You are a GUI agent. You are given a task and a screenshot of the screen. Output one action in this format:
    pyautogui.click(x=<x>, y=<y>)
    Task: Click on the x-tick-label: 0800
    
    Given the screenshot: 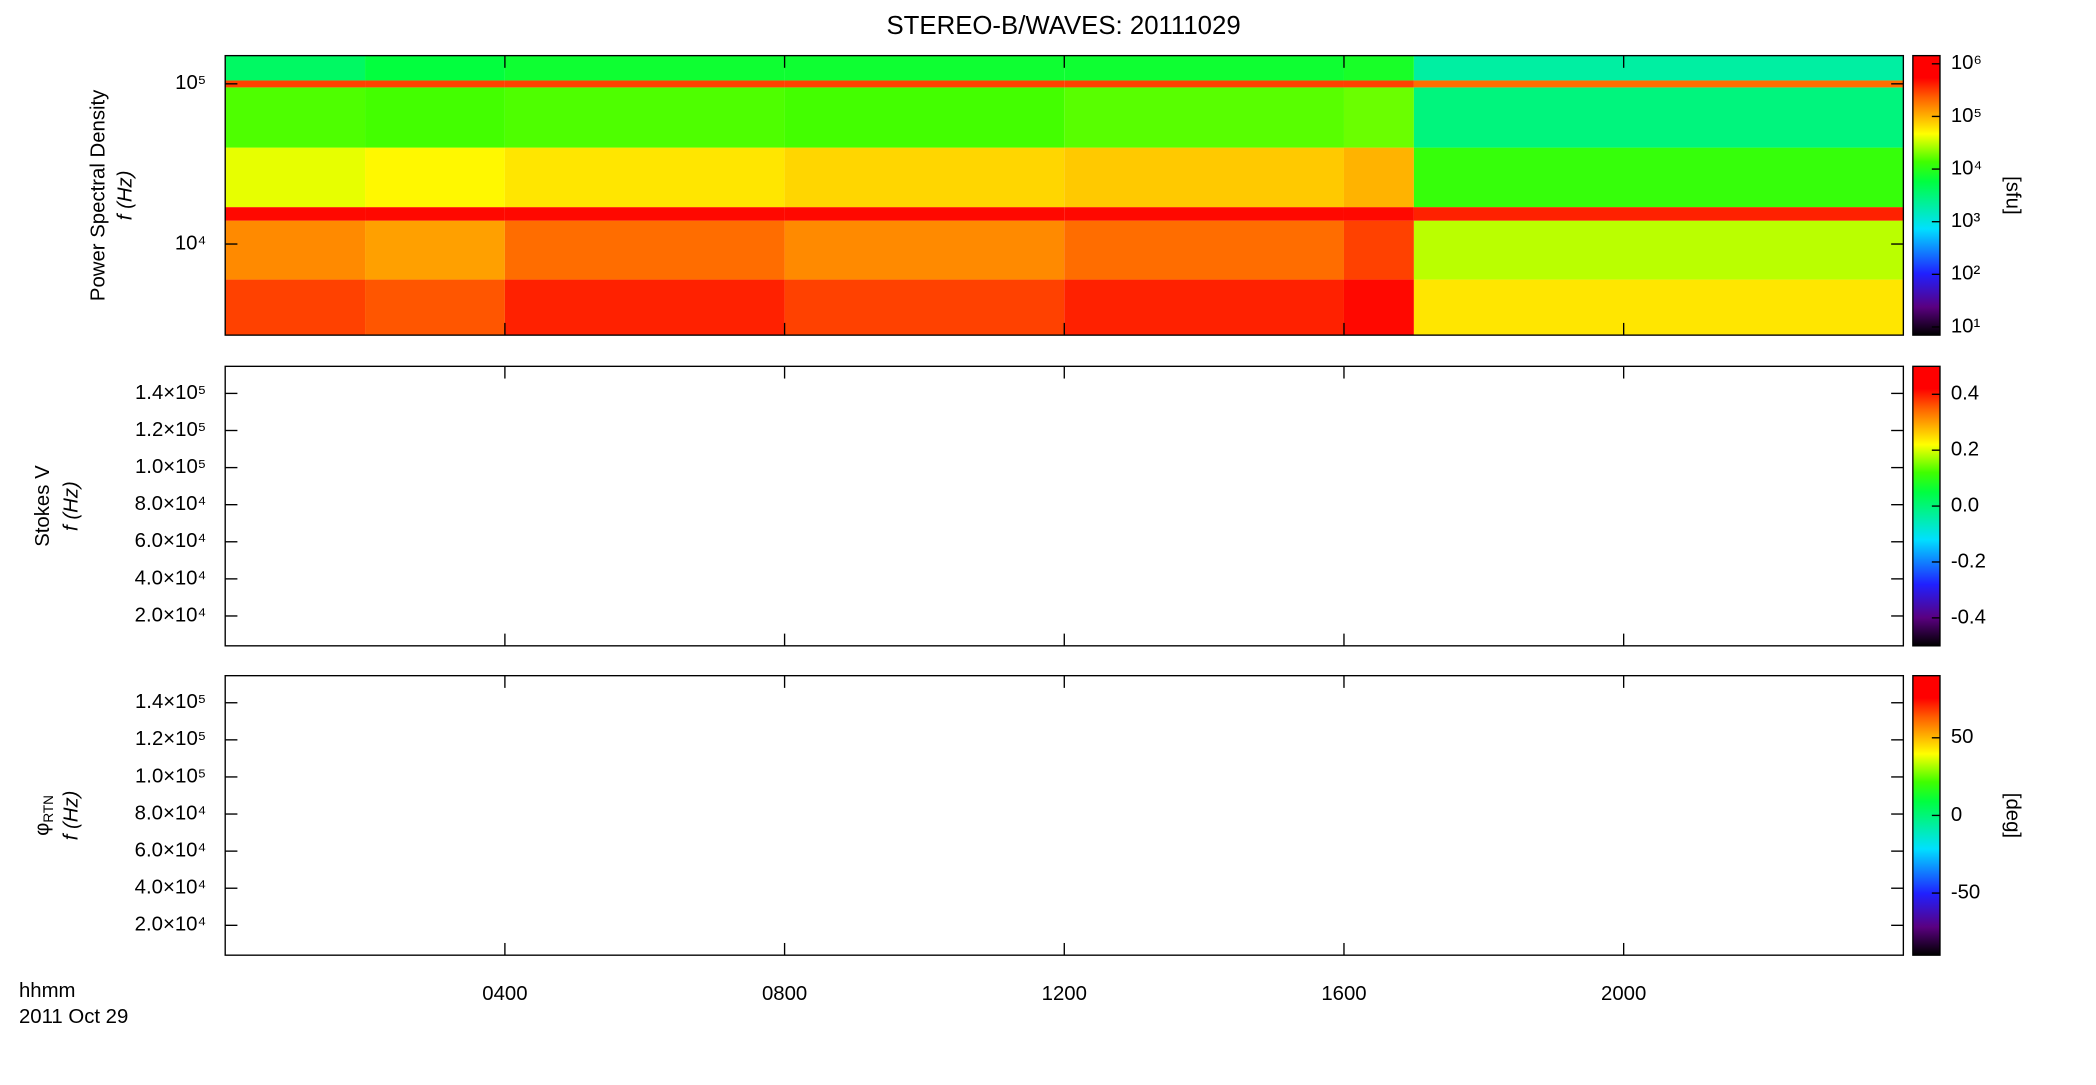 What is the action you would take?
    pyautogui.click(x=784, y=994)
    